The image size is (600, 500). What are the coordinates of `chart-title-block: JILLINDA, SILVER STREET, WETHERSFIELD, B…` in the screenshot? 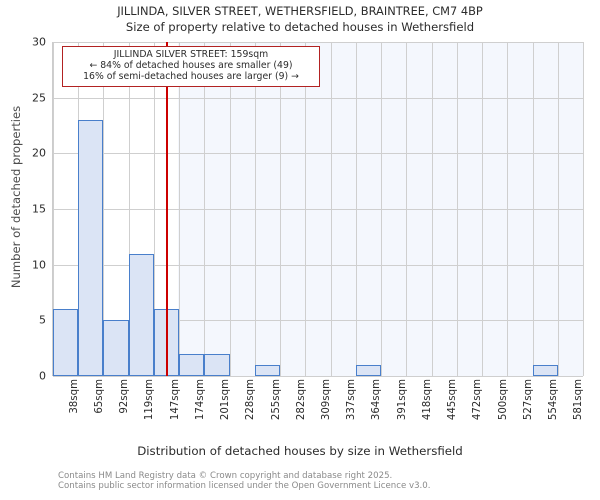 It's located at (300, 19).